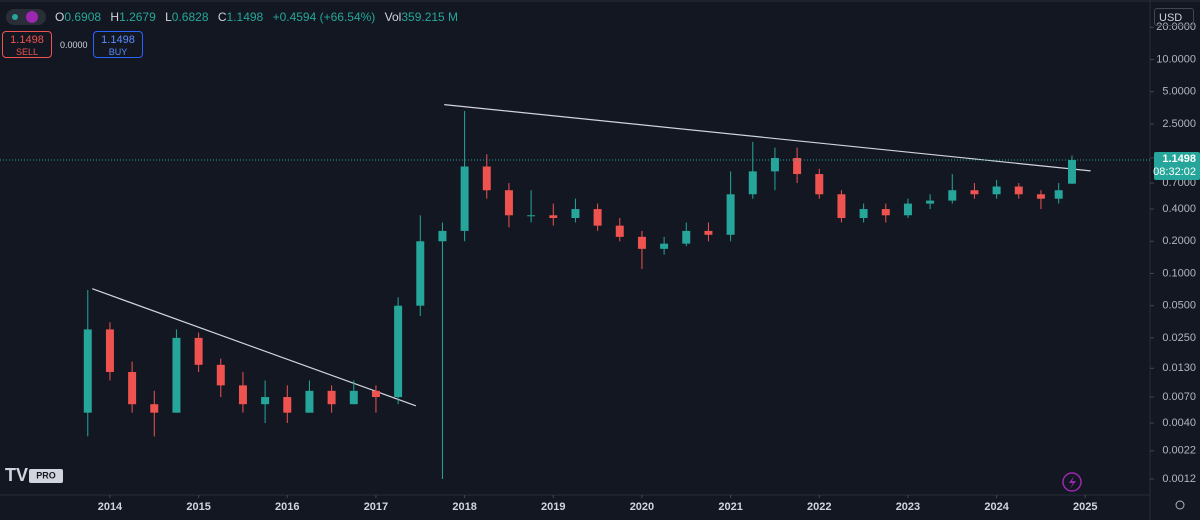 This screenshot has width=1200, height=520. What do you see at coordinates (1176, 59) in the screenshot?
I see `y-tick-label: 10.0000` at bounding box center [1176, 59].